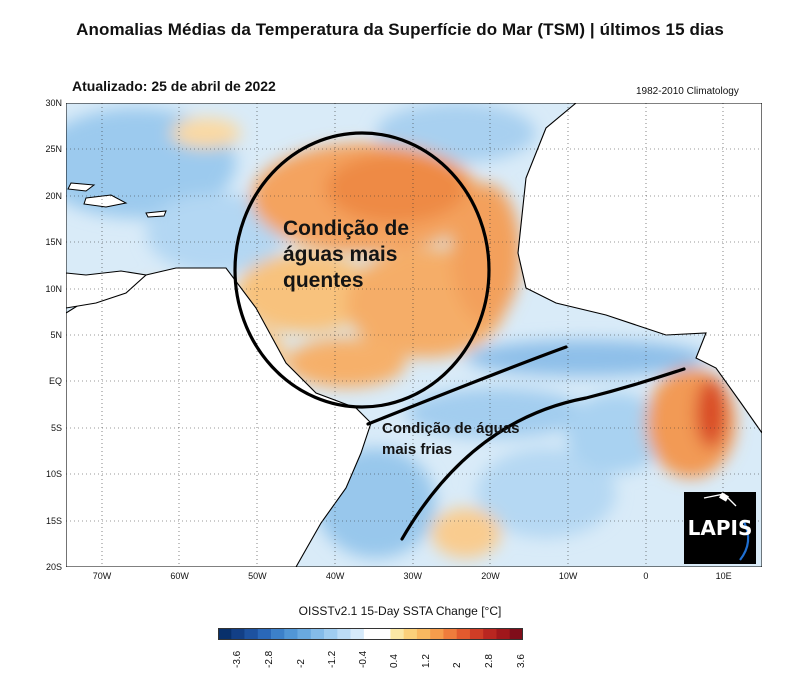 This screenshot has width=800, height=682. I want to click on longitude-label: 10W, so click(568, 576).